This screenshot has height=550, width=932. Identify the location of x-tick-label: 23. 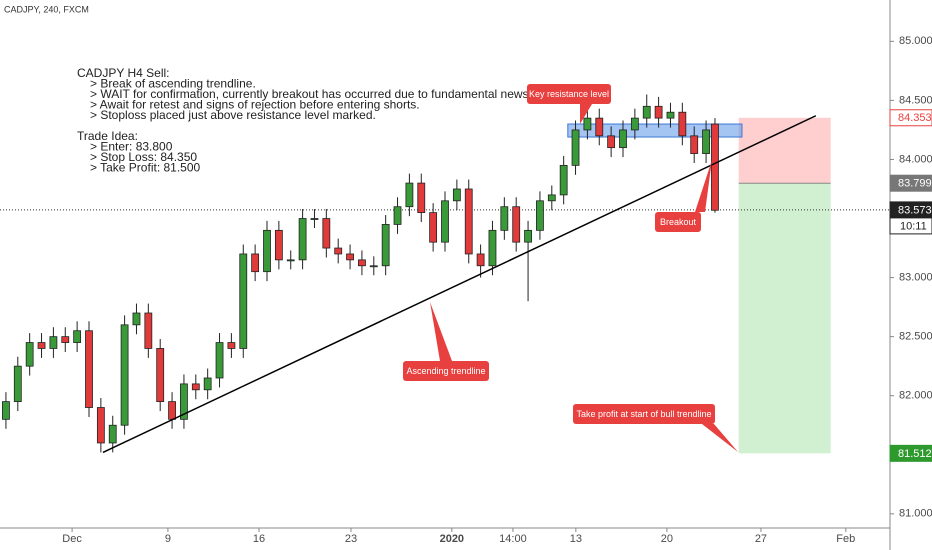
(351, 539).